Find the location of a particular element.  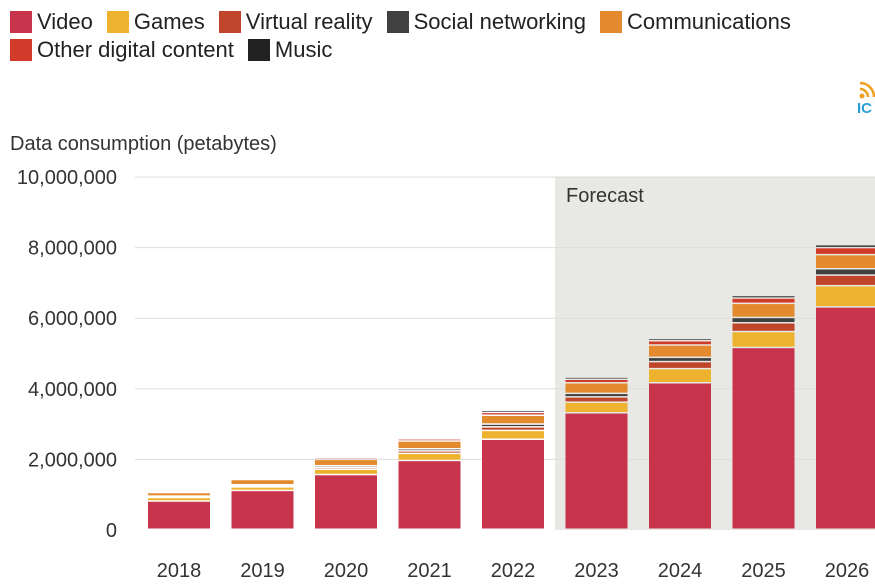

legend-label: Social networking is located at coordinates (499, 21).